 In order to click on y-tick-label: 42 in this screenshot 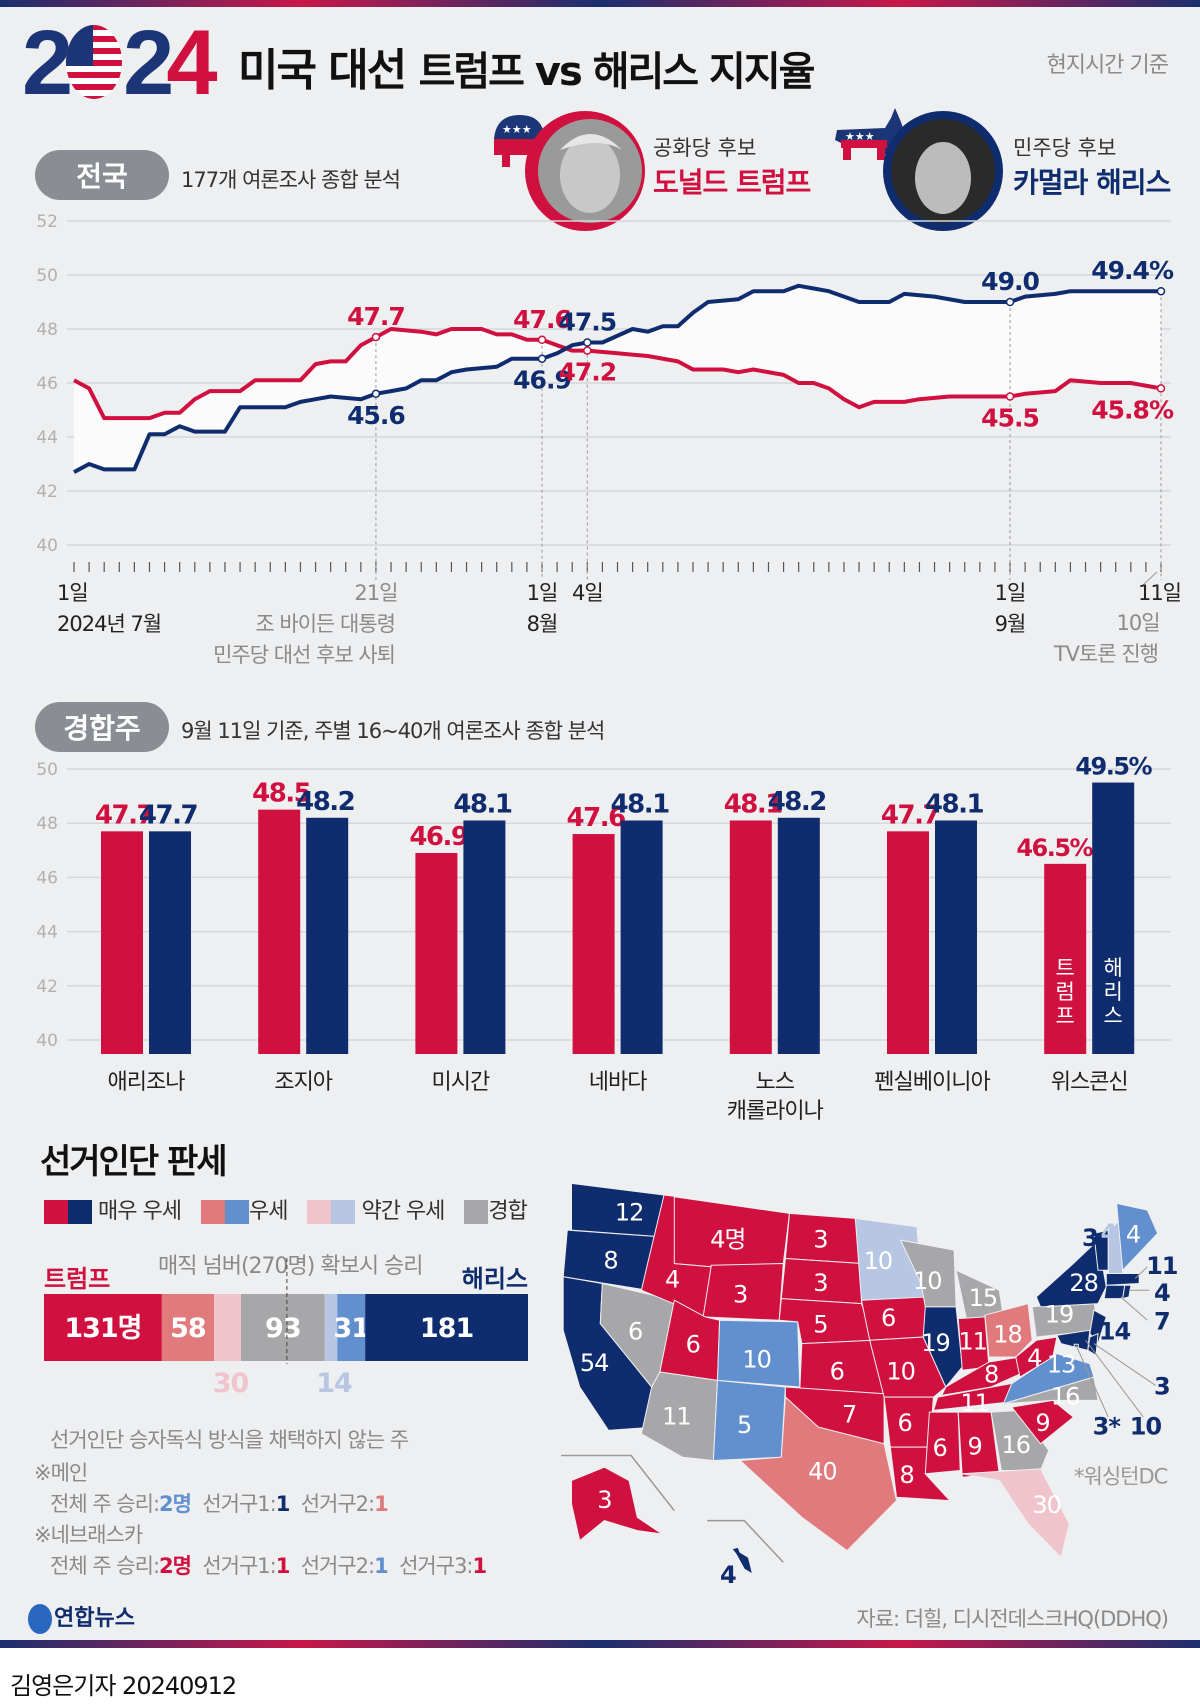, I will do `click(47, 987)`.